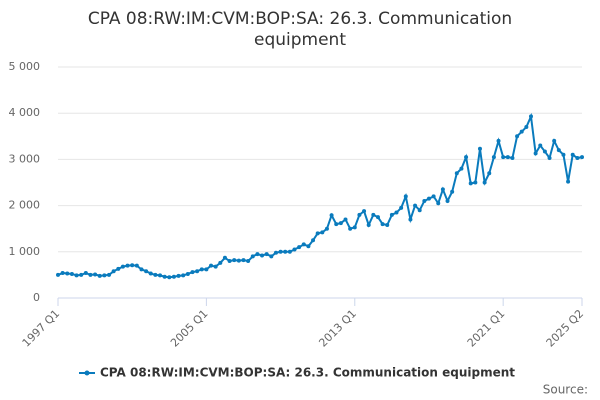  What do you see at coordinates (565, 390) in the screenshot?
I see `source: Source:` at bounding box center [565, 390].